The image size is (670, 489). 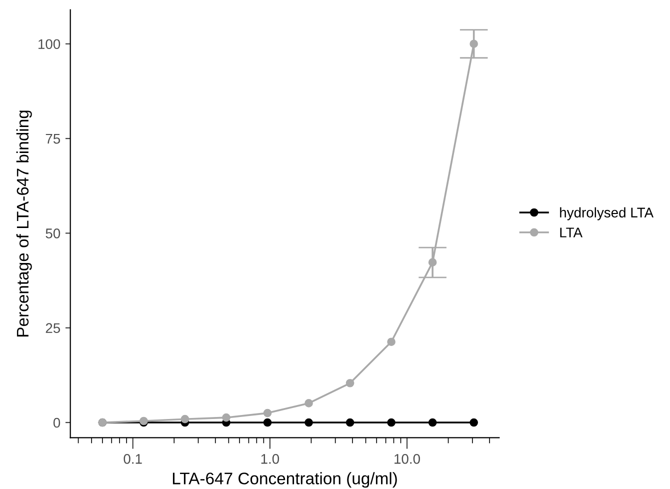 What do you see at coordinates (407, 459) in the screenshot?
I see `x-tick-label: 10.0` at bounding box center [407, 459].